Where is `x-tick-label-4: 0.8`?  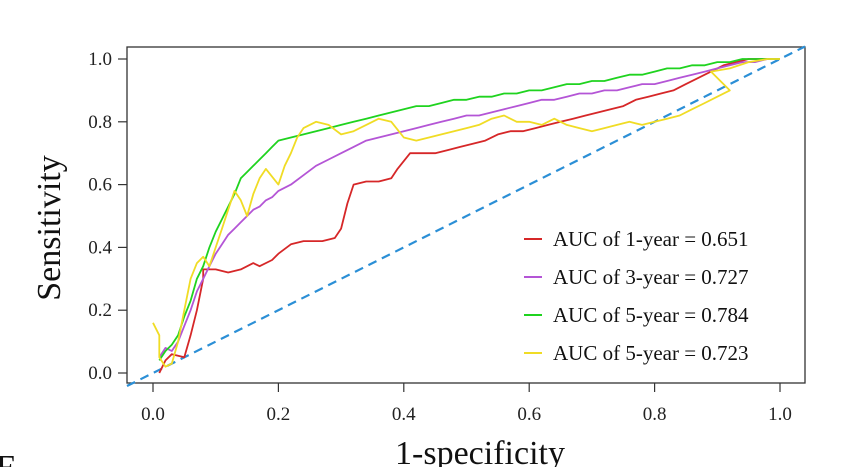
x-tick-label-4: 0.8 is located at coordinates (655, 414).